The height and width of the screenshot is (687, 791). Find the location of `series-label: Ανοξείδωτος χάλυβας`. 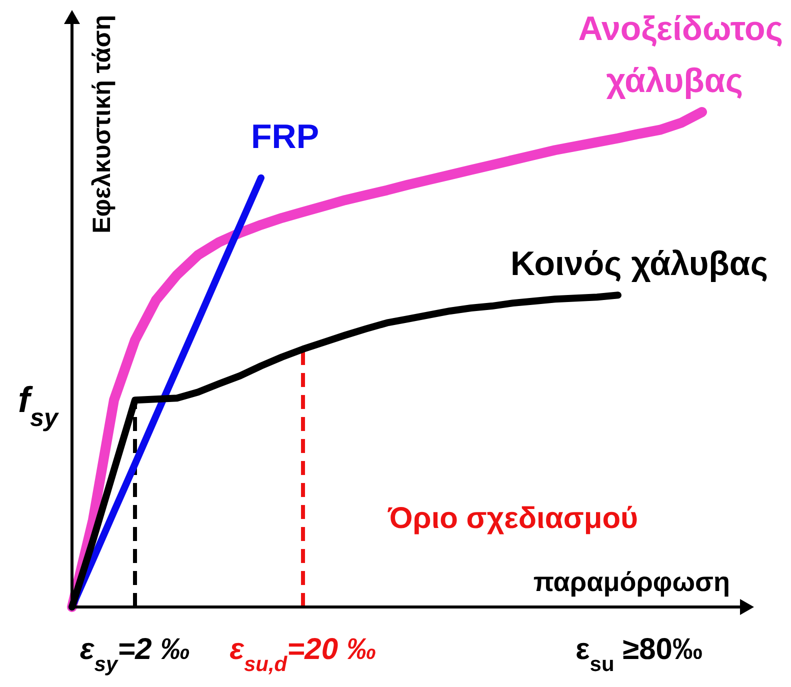

series-label: Ανοξείδωτος χάλυβας is located at coordinates (680, 55).